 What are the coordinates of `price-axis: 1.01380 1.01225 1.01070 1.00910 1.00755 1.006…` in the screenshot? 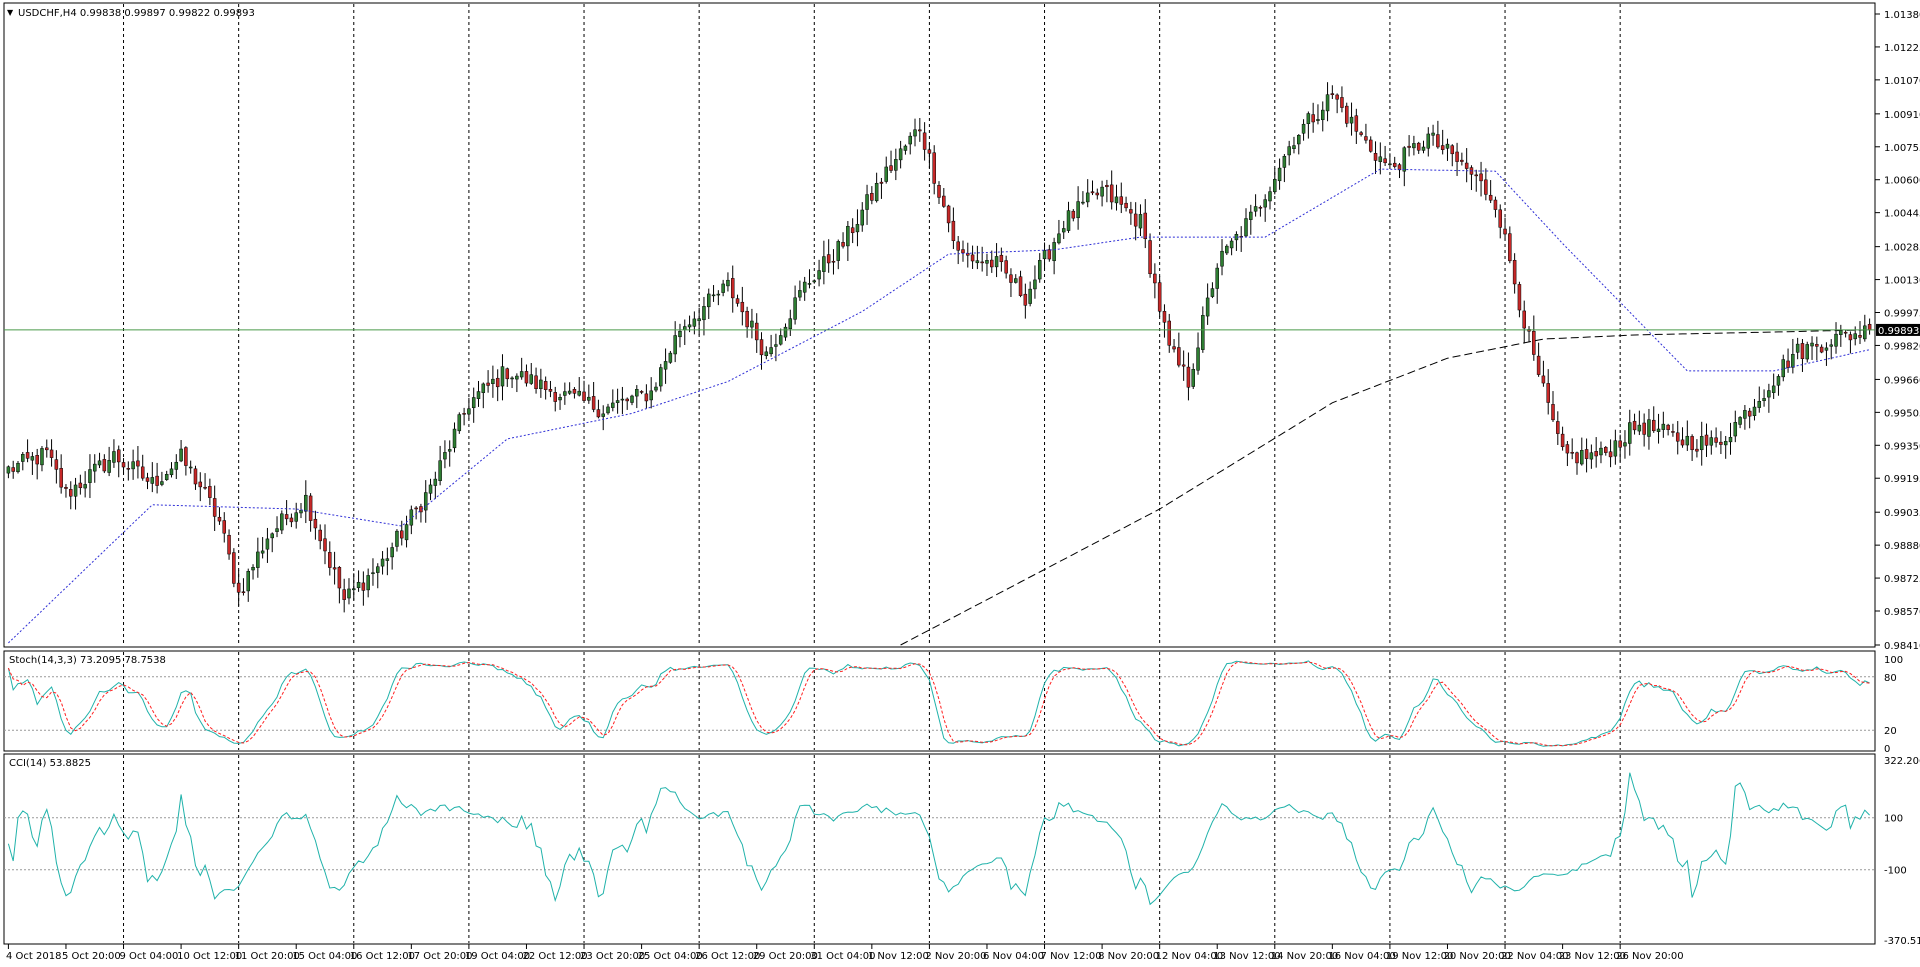 It's located at (1897, 331).